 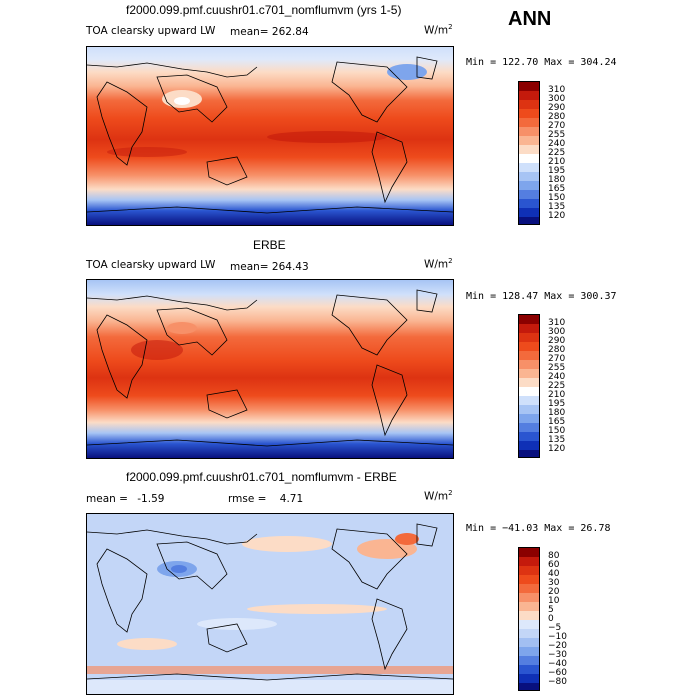 What do you see at coordinates (450, 27) in the screenshot?
I see `panel-1-units-exp: 2` at bounding box center [450, 27].